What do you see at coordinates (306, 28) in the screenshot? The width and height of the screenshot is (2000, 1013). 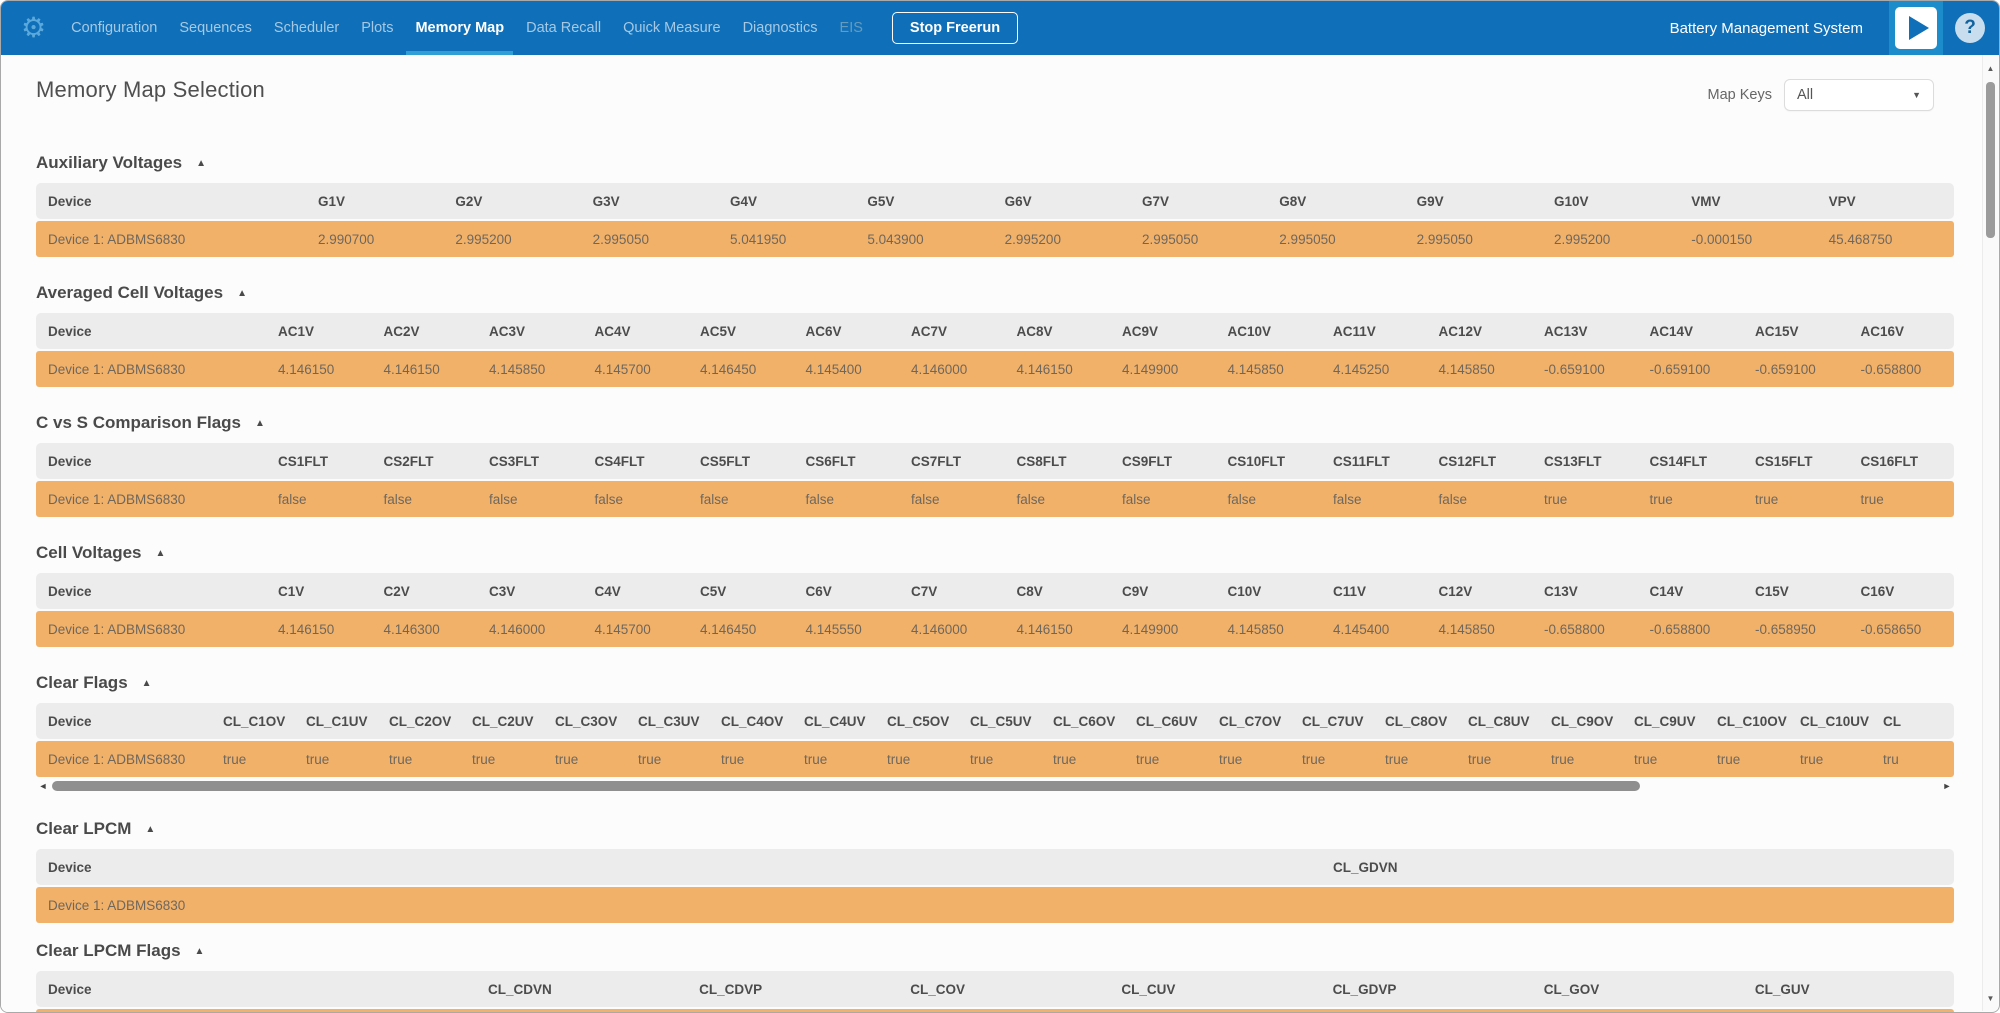 I see `nav-item-scheduler: Scheduler` at bounding box center [306, 28].